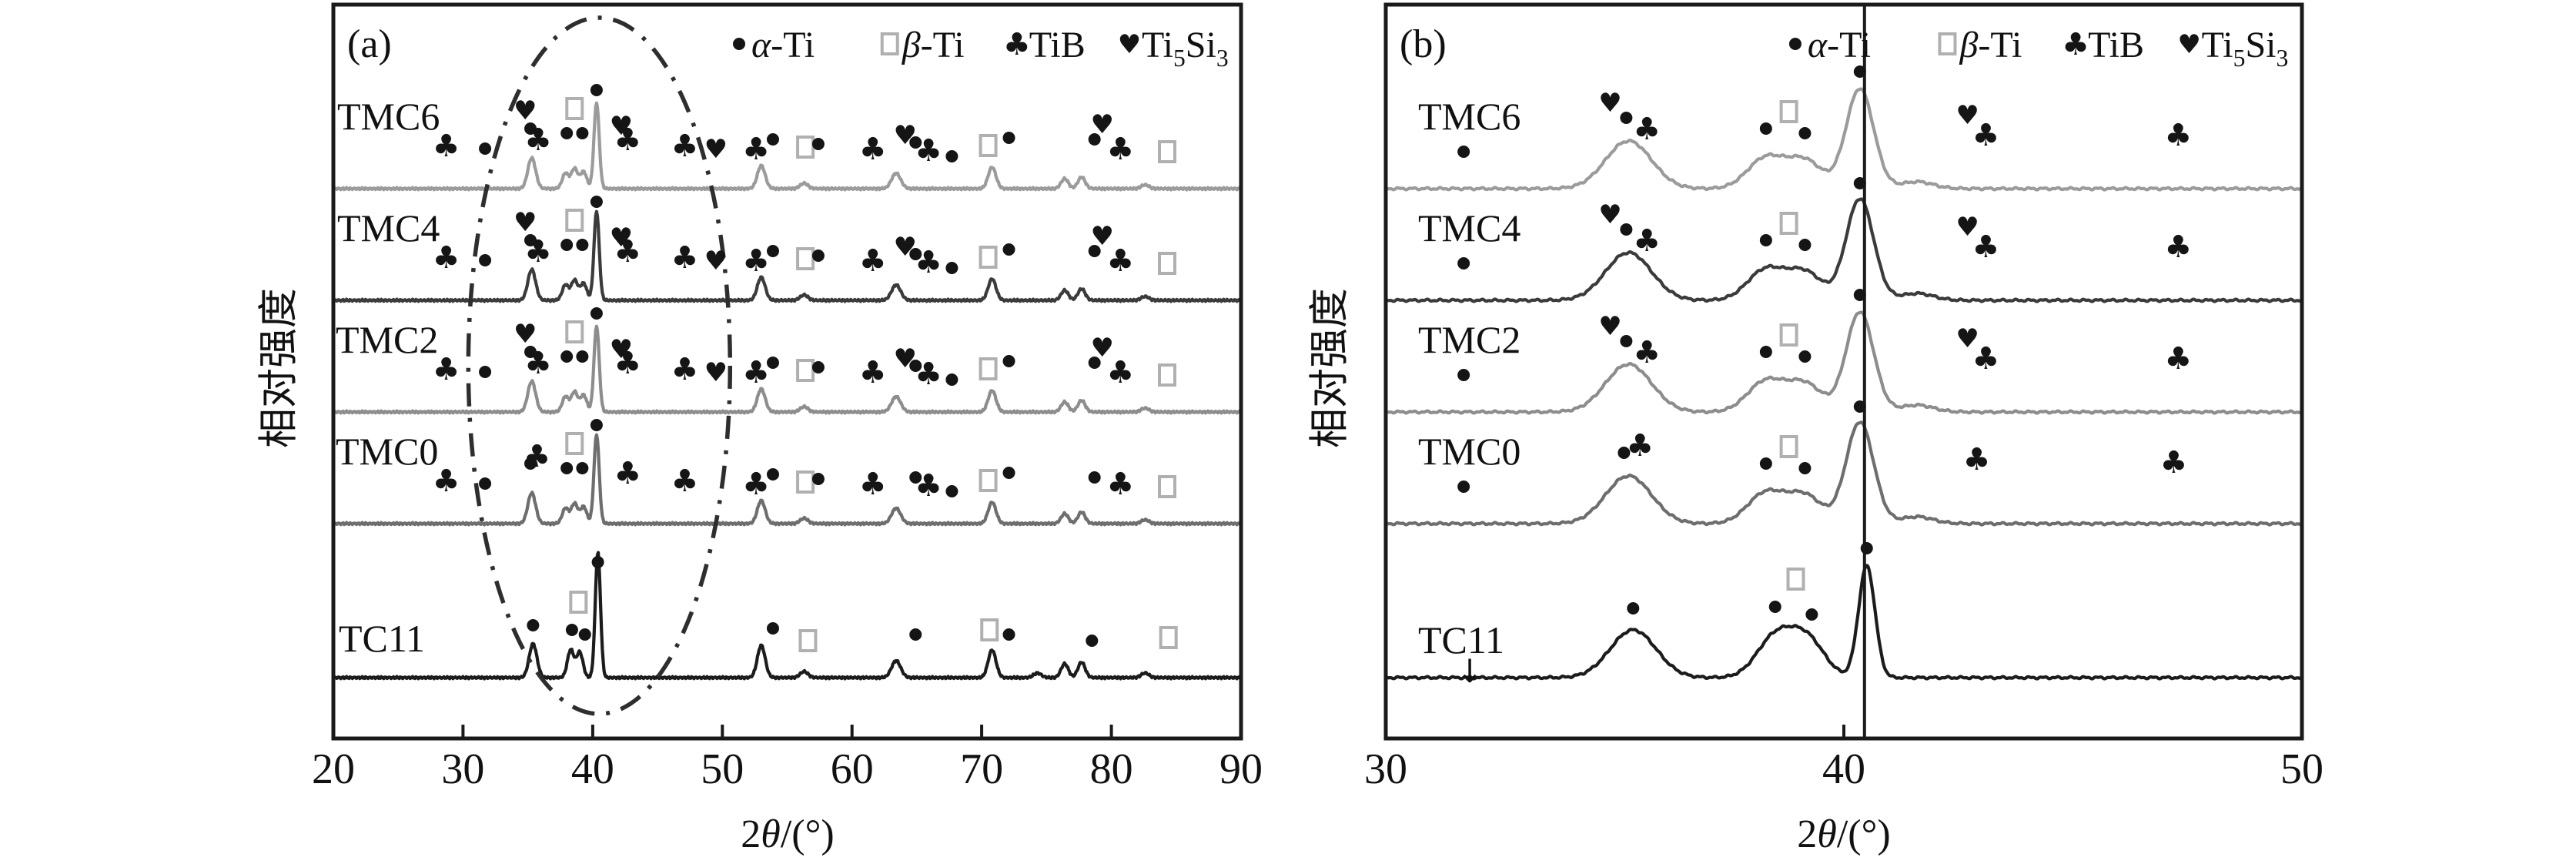  I want to click on xrd-trace-tmc6, so click(1843, 139).